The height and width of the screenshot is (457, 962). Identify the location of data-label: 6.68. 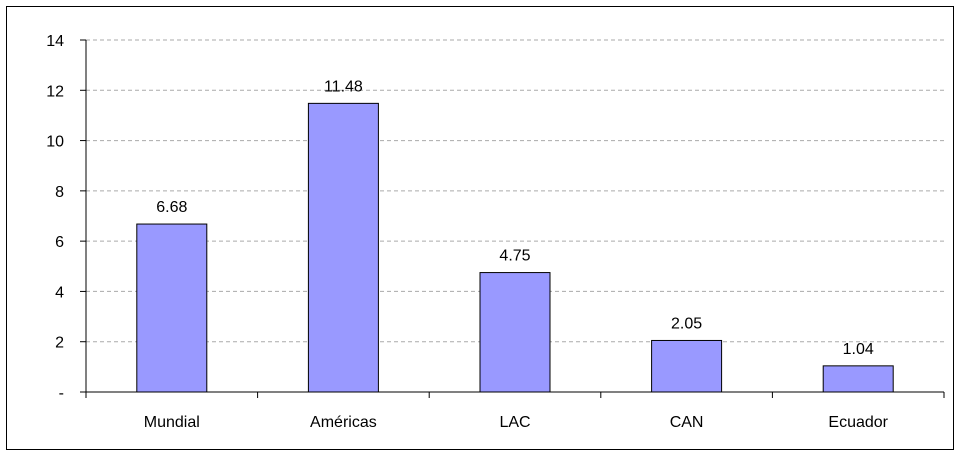
(171, 207).